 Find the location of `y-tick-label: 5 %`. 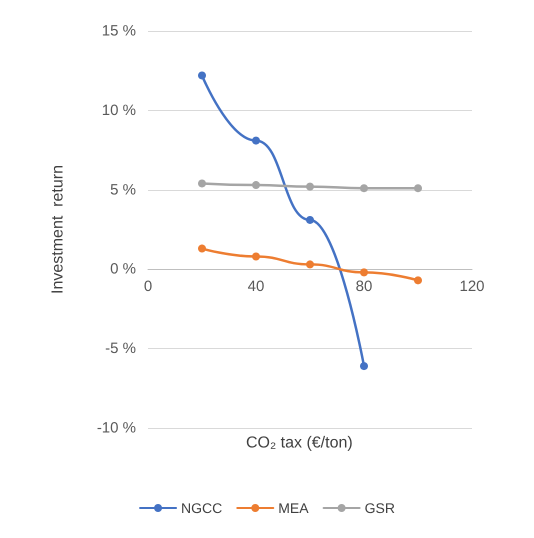

y-tick-label: 5 % is located at coordinates (123, 189).